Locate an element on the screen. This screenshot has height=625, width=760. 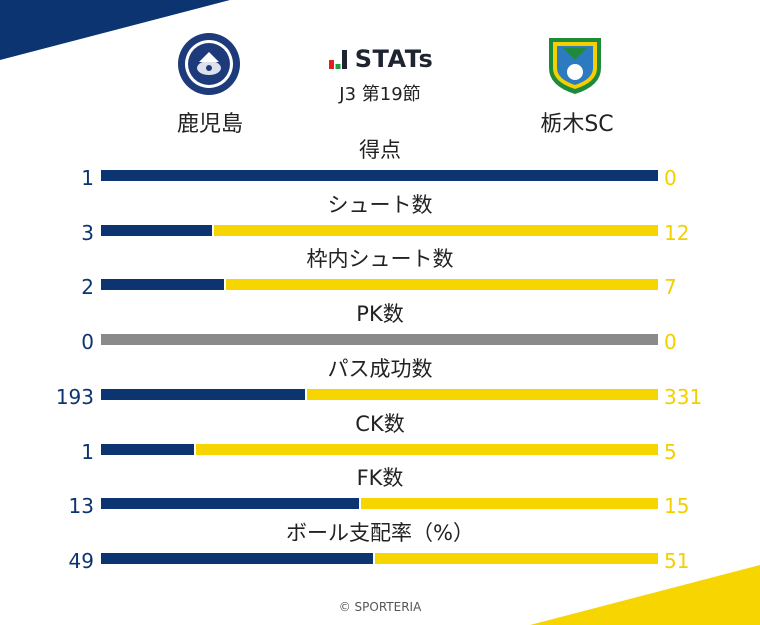
home-value: 49 is located at coordinates (81, 560).